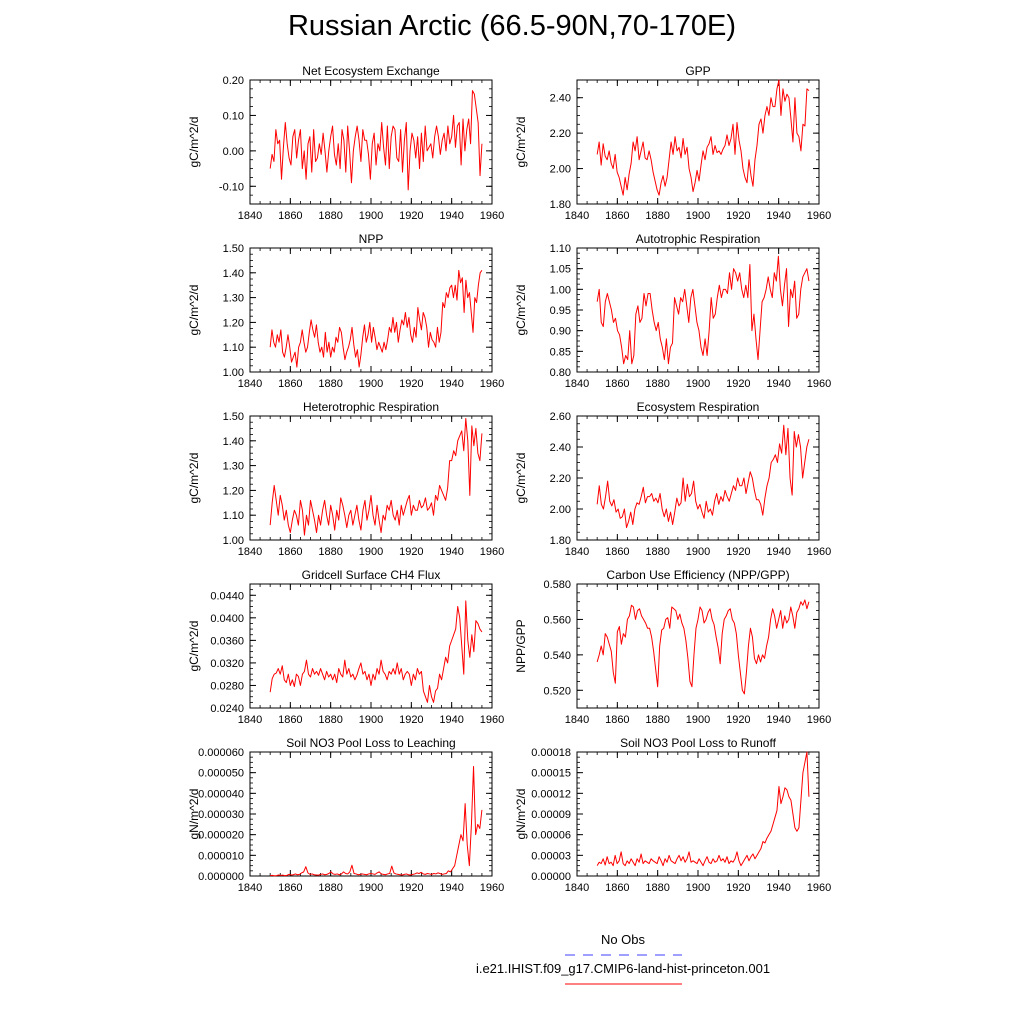  I want to click on y-tick-label: 0.0240, so click(227, 709).